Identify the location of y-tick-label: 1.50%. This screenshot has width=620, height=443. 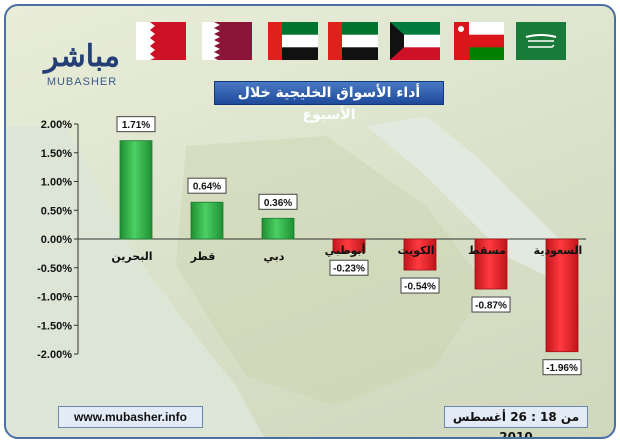
(56, 154).